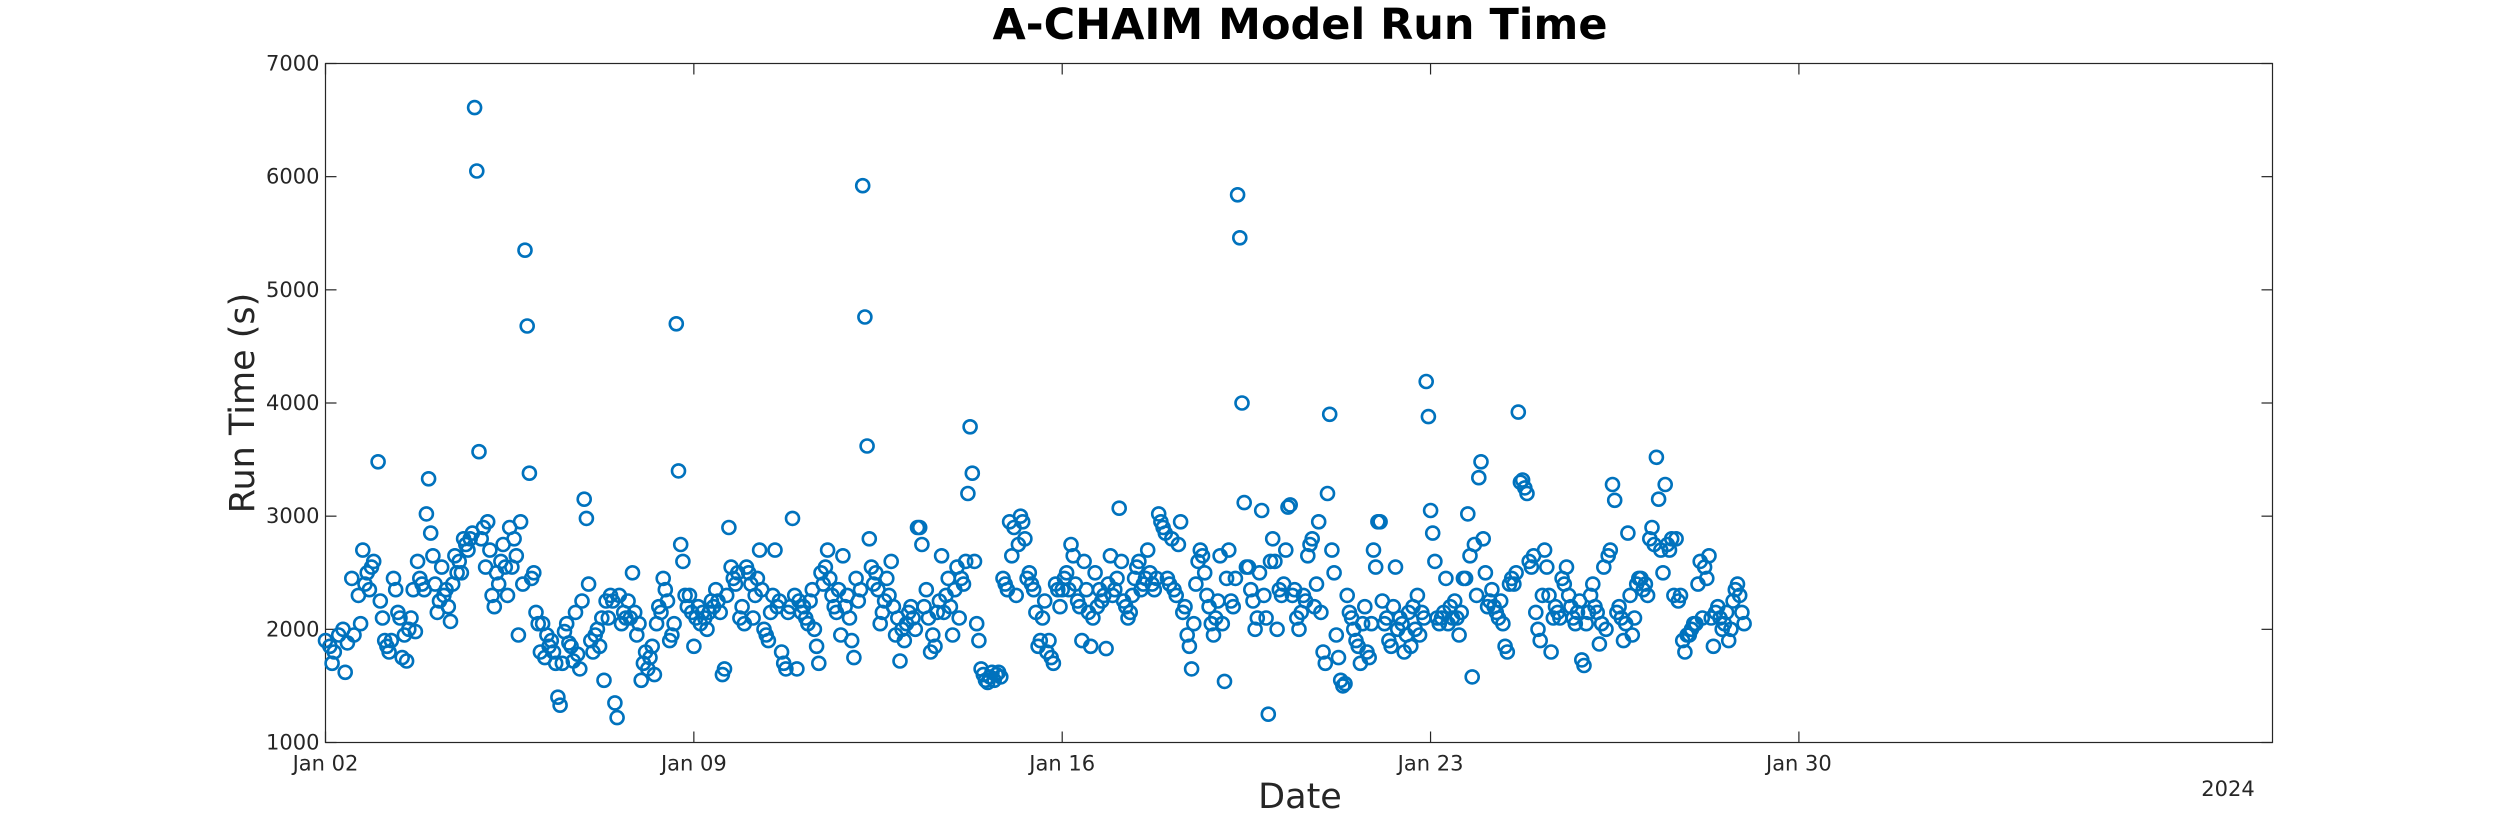  Describe the element at coordinates (292, 743) in the screenshot. I see `y-tick-label: 1000` at that location.